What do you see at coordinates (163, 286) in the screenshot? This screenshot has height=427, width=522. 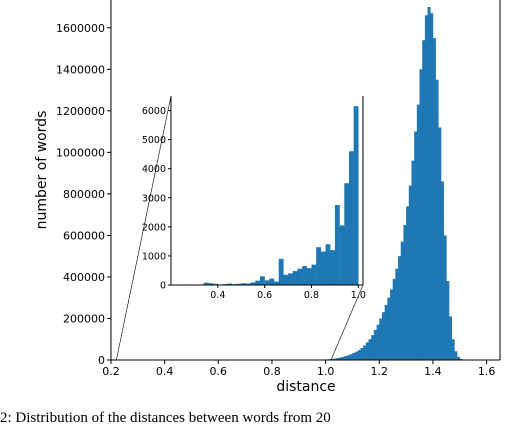 I see `inset-y-tick-label-0: 0` at bounding box center [163, 286].